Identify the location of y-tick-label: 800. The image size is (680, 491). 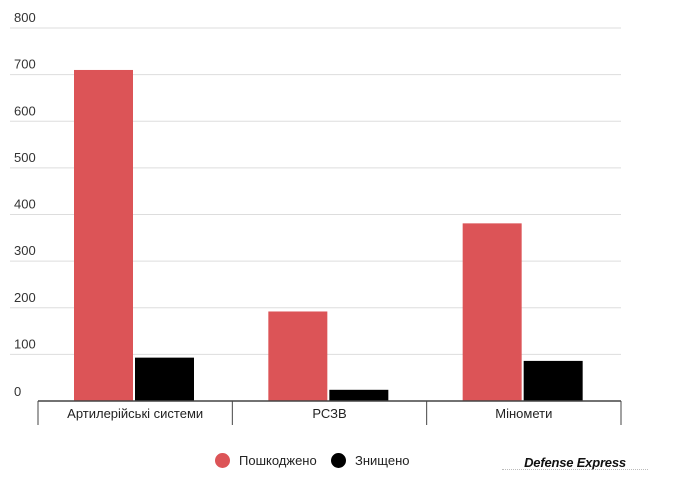
(25, 17).